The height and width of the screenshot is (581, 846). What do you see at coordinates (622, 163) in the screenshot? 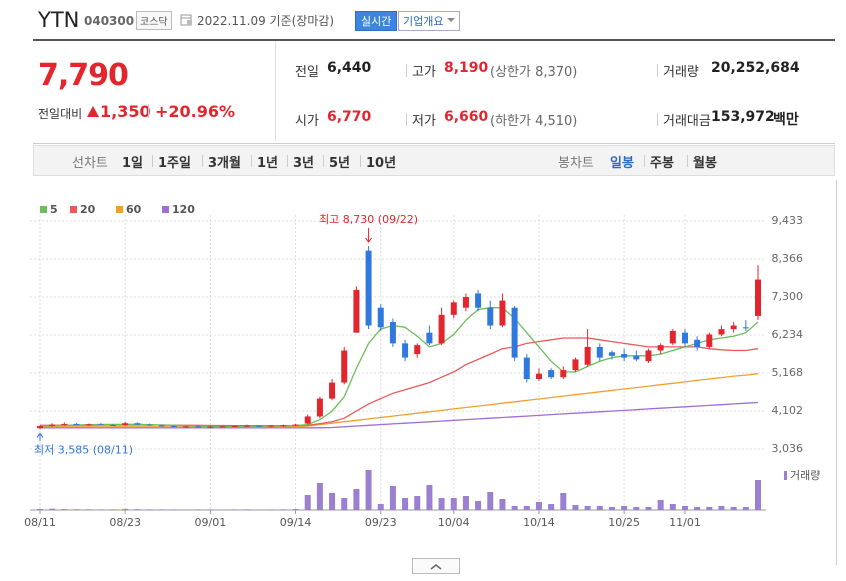
I see `candle-tab: 일봉` at bounding box center [622, 163].